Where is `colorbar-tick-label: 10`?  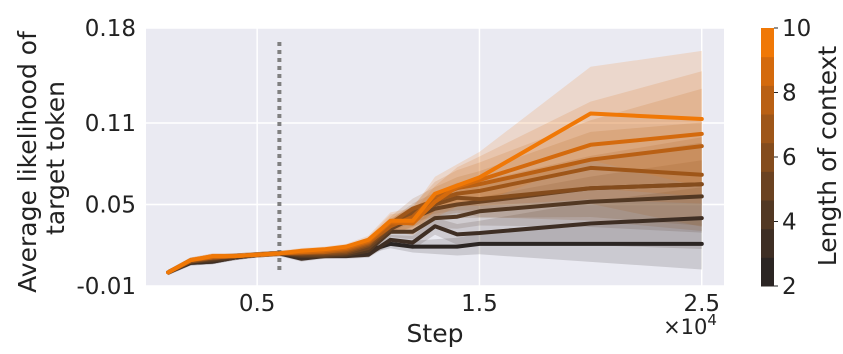
colorbar-tick-label: 10 is located at coordinates (796, 29).